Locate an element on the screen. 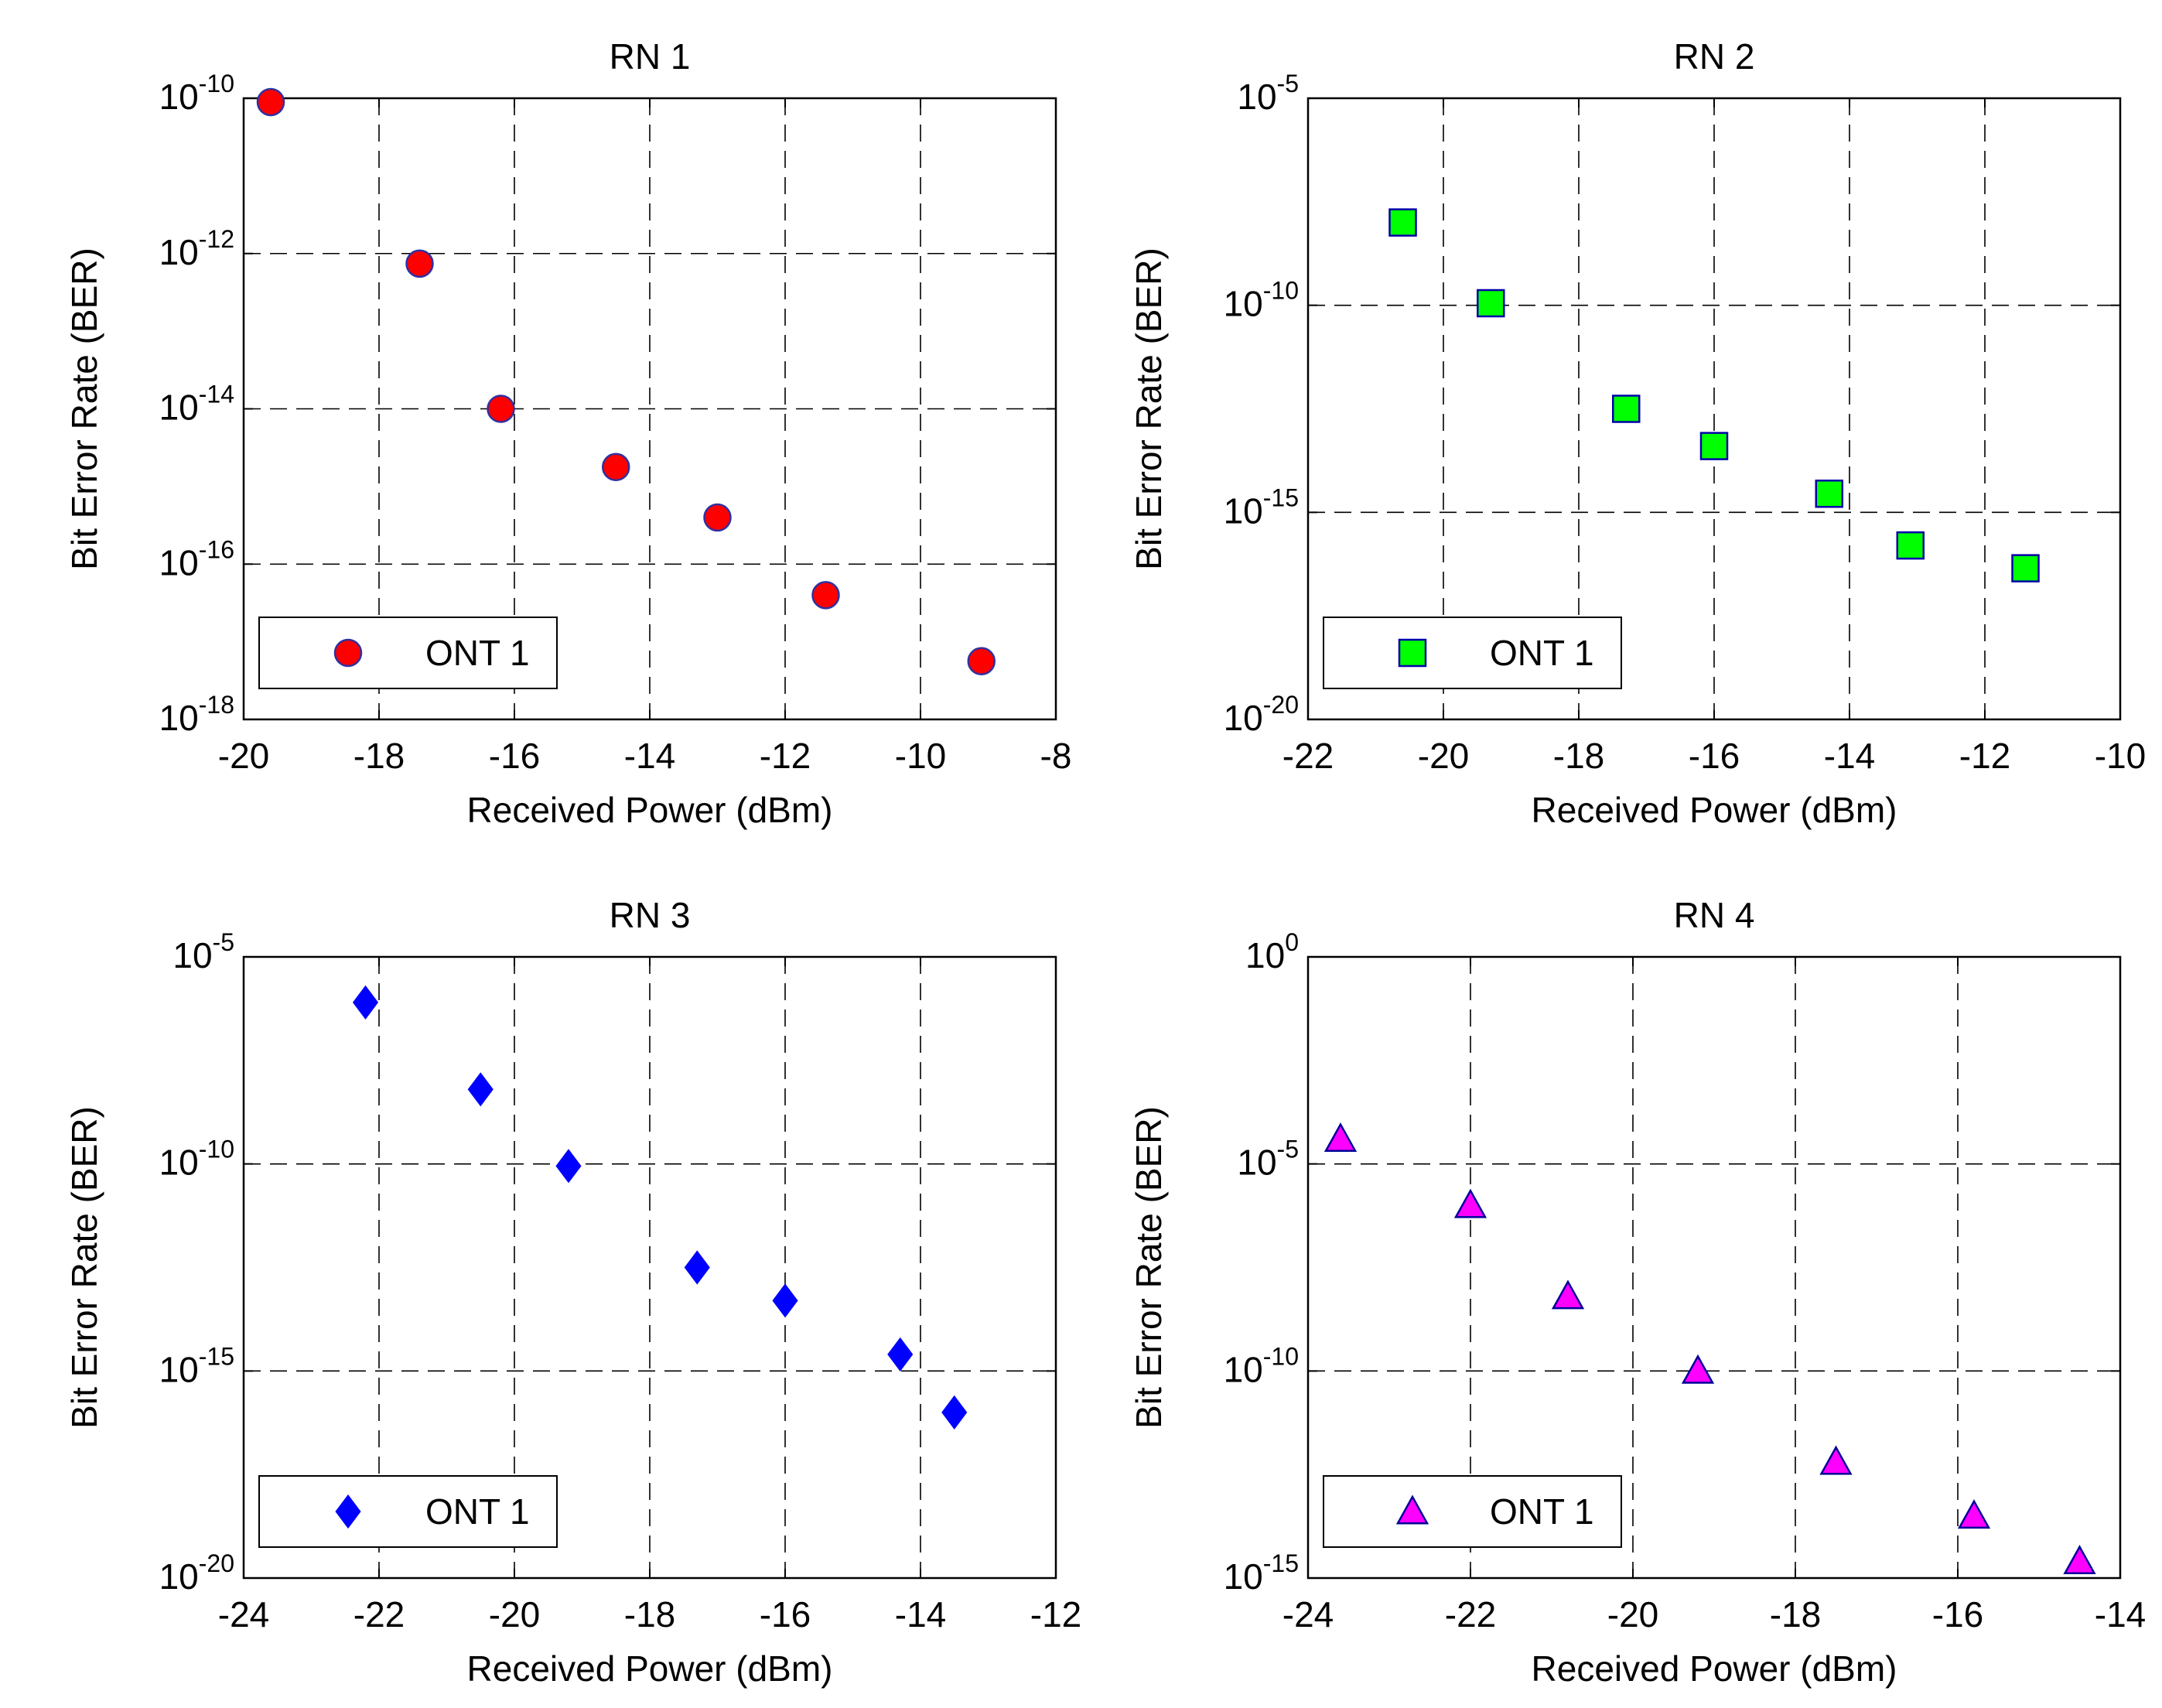  y-tick-label: 10⁻¹⁸ is located at coordinates (196, 714).